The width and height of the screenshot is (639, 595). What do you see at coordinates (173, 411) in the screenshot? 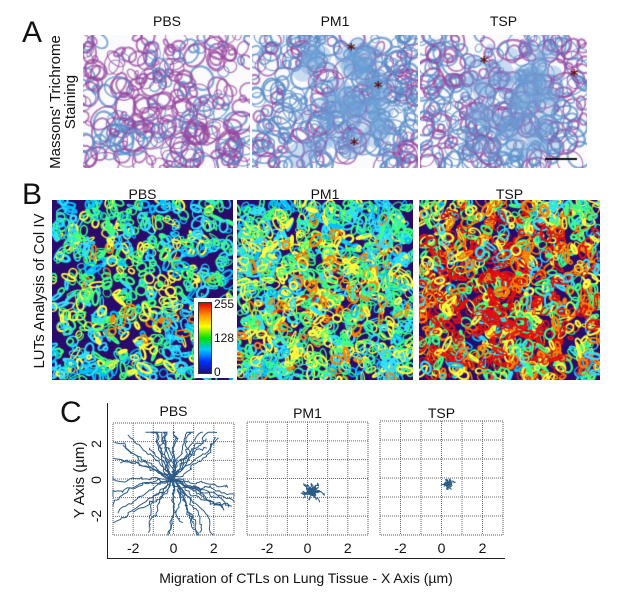
I see `panel-c-title-pbs: PBS` at bounding box center [173, 411].